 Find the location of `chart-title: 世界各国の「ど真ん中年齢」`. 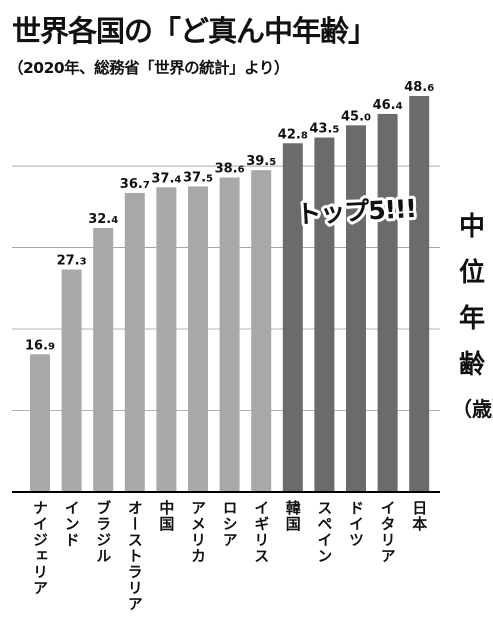

chart-title: 世界各国の「ど真ん中年齢」 is located at coordinates (194, 31).